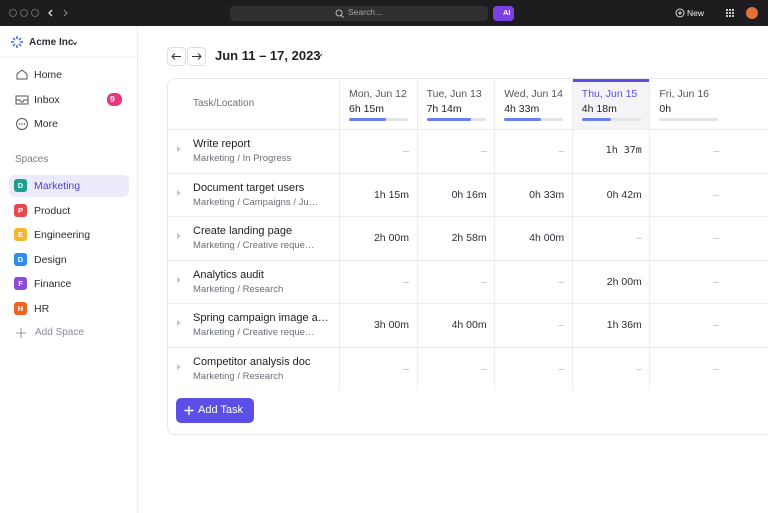 The height and width of the screenshot is (513, 768). Describe the element at coordinates (599, 109) in the screenshot. I see `day-total: 4h 18m` at that location.